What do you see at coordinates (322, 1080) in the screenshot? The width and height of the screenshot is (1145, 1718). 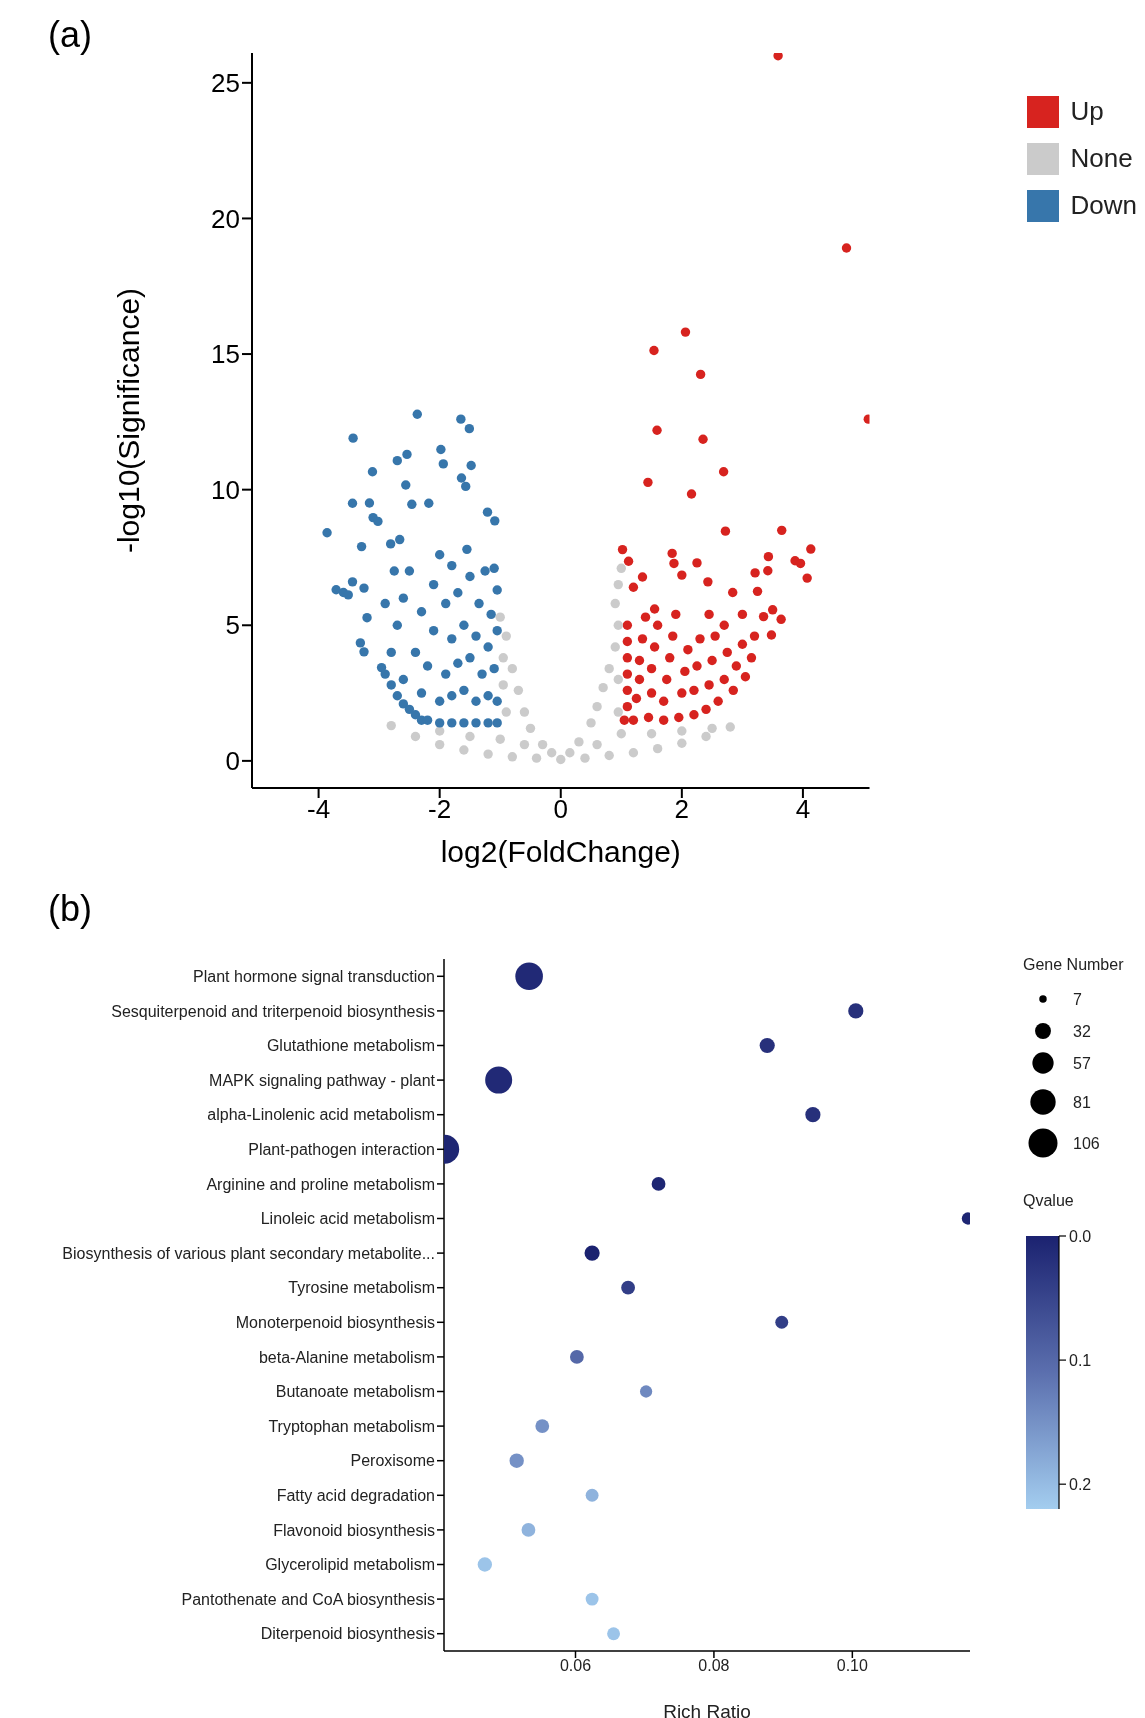 I see `y-tick-label: MAPK signaling pathway - plant` at bounding box center [322, 1080].